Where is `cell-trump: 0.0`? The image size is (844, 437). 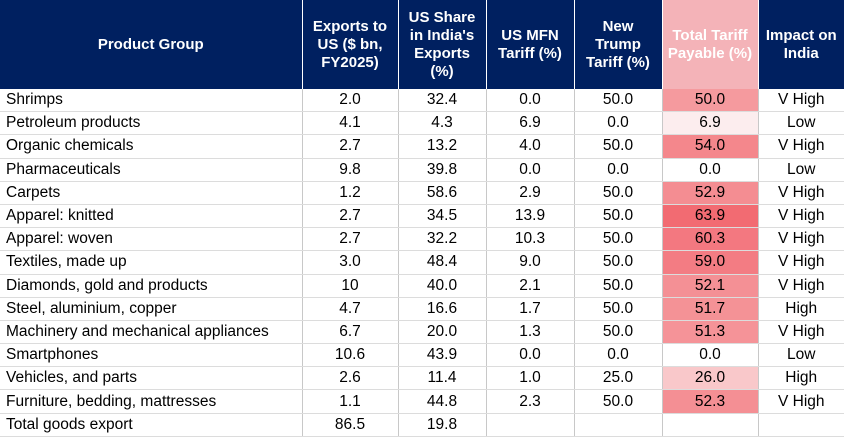
cell-trump: 0.0 is located at coordinates (617, 123).